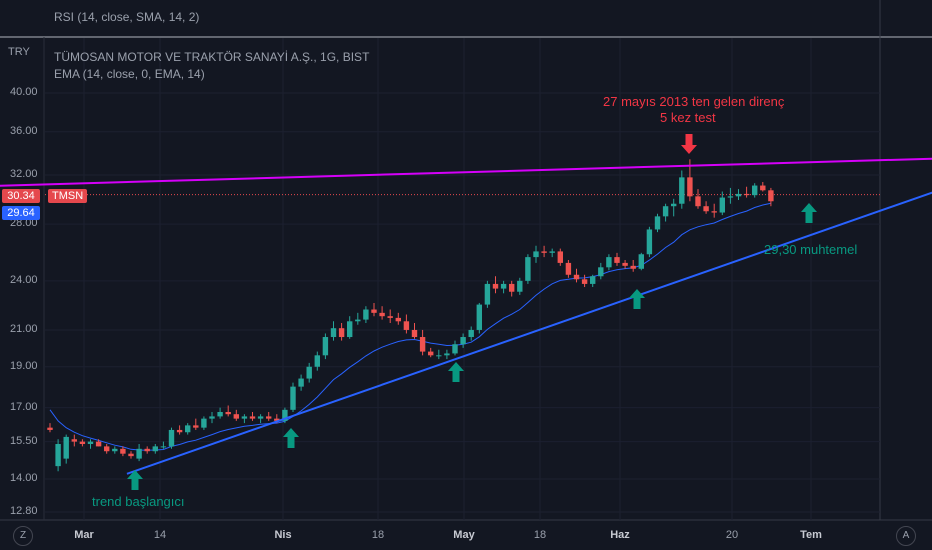 This screenshot has width=932, height=550. I want to click on rsi-indicator-label: RSI (14, close, SMA, 14, 2), so click(127, 17).